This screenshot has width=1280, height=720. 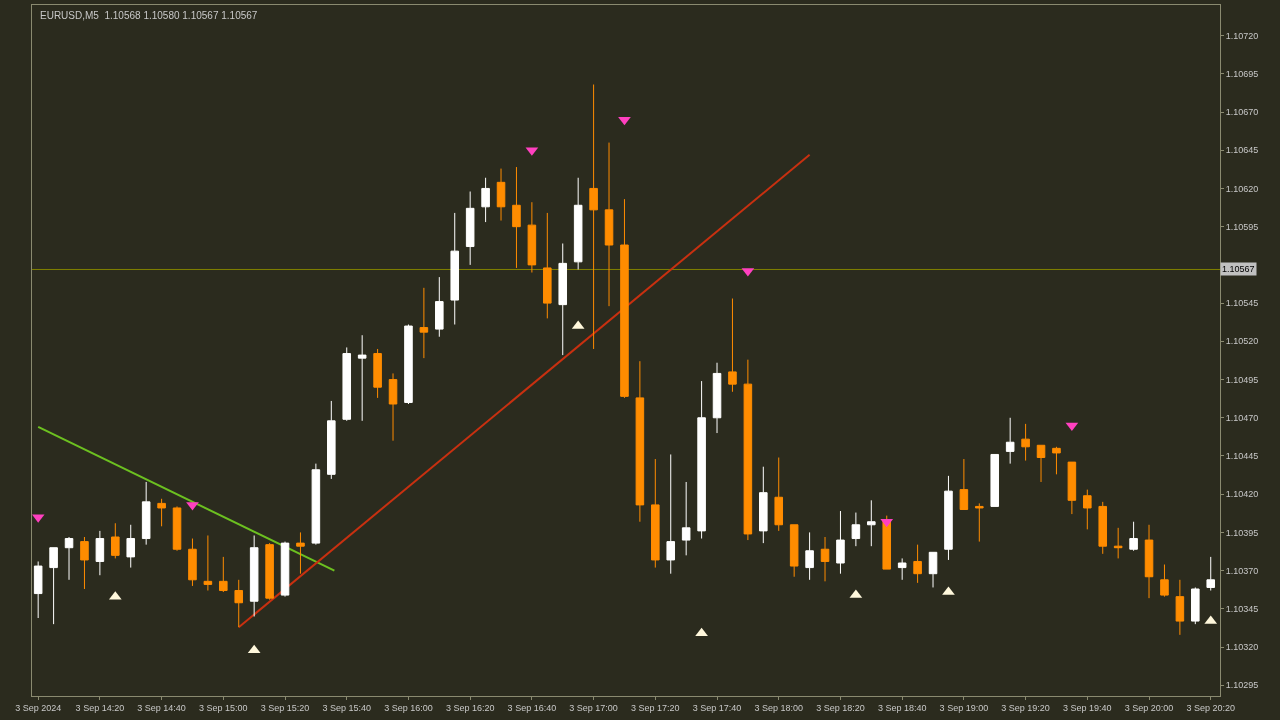 I want to click on y-tick-label: 1.10420, so click(x=1242, y=494).